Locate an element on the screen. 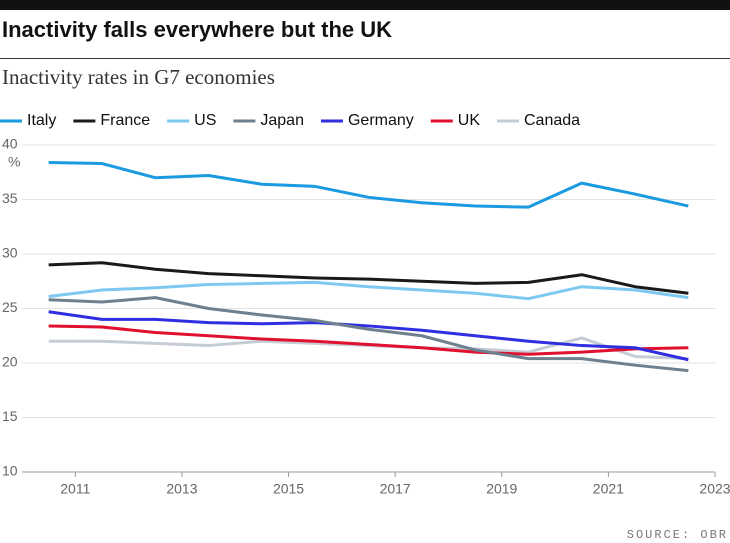  chart-title: Inactivity falls everywhere but the UK is located at coordinates (197, 29).